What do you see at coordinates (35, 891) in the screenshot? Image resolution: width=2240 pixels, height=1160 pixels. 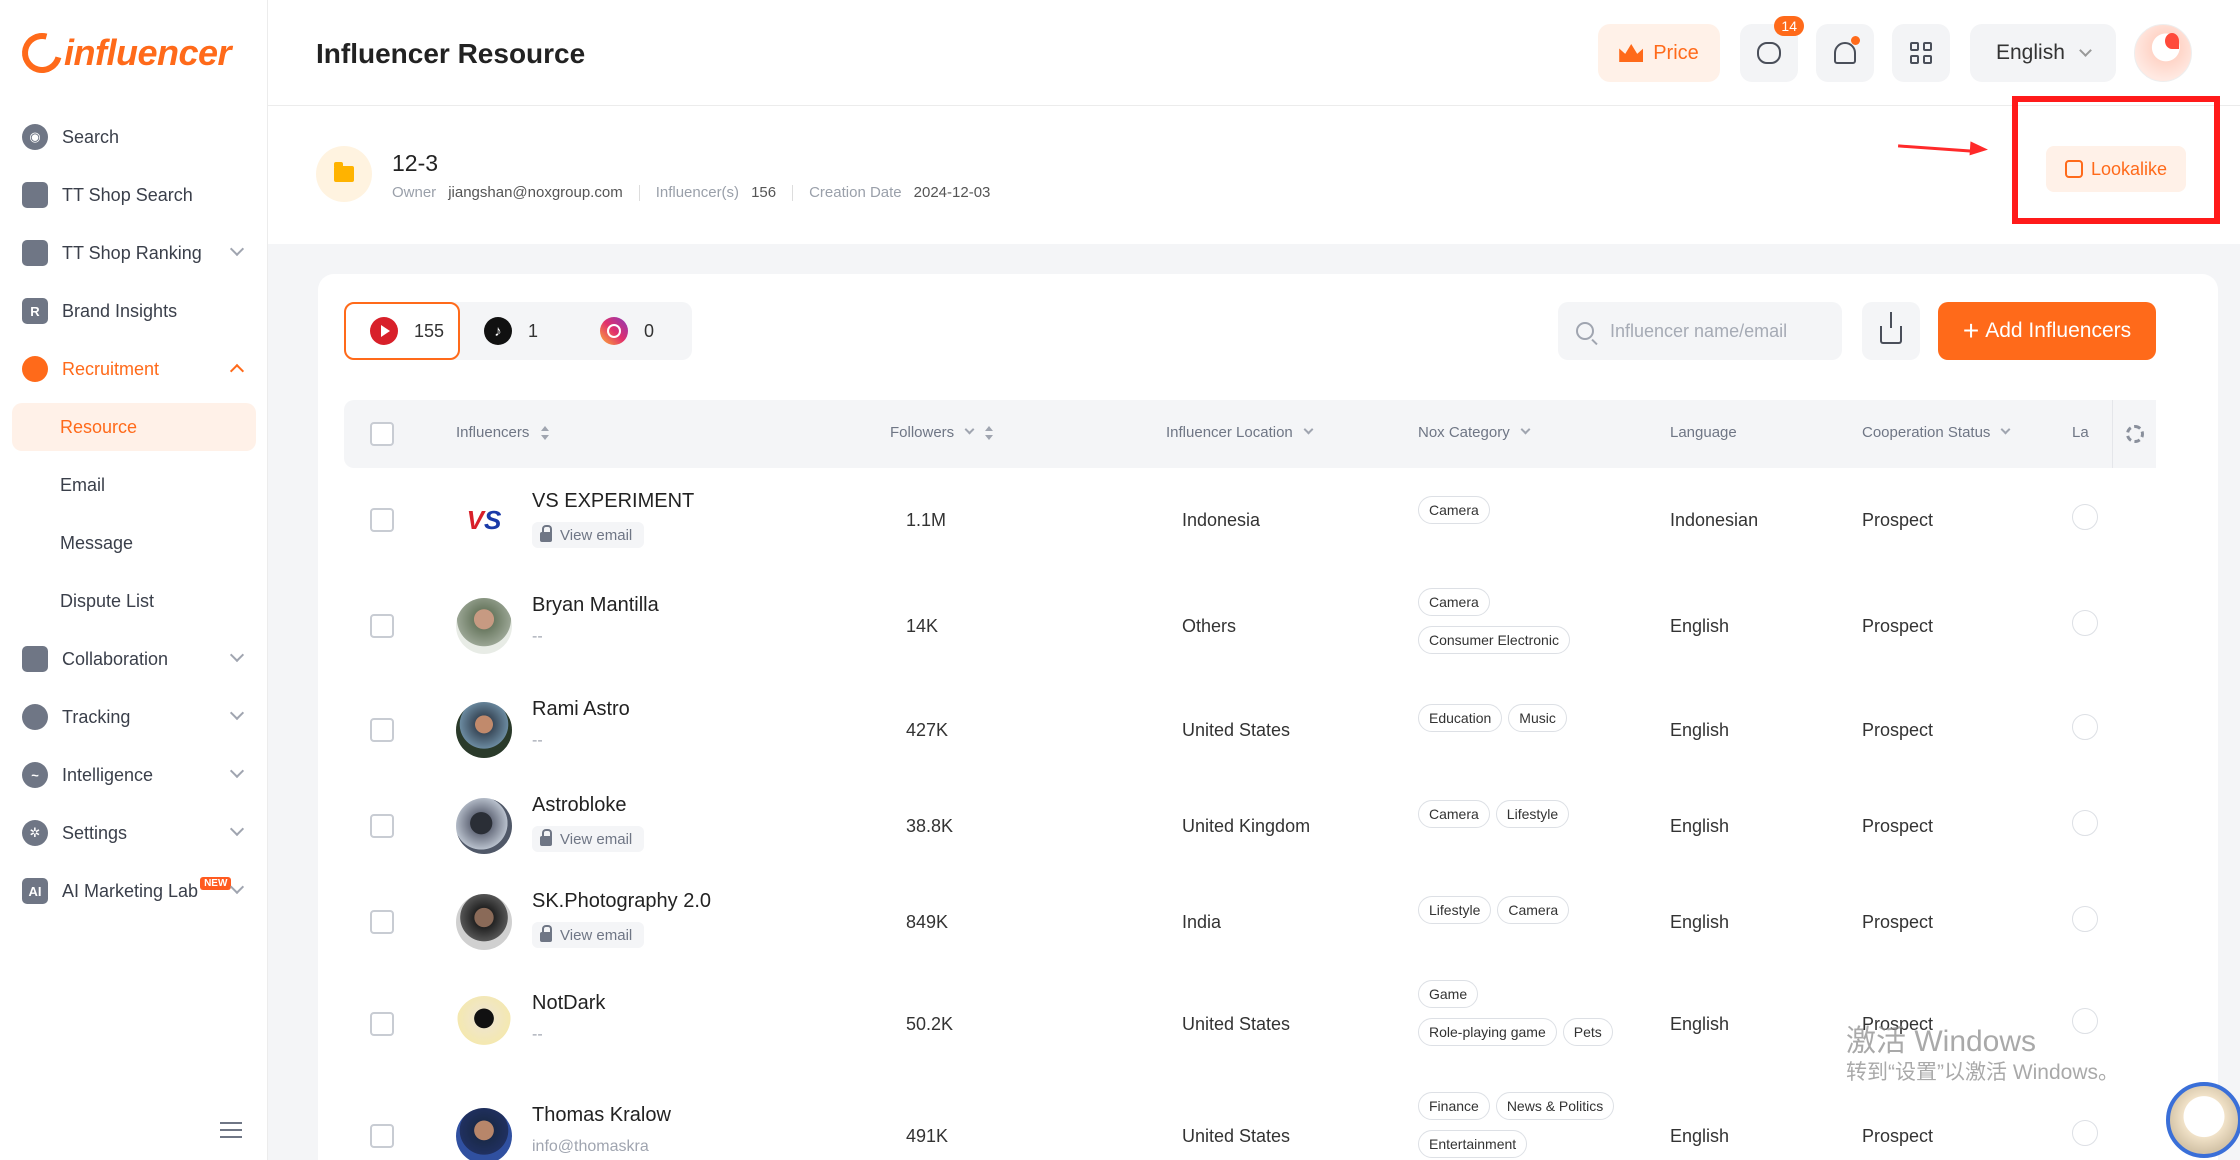 I see `ai-icon: AI` at bounding box center [35, 891].